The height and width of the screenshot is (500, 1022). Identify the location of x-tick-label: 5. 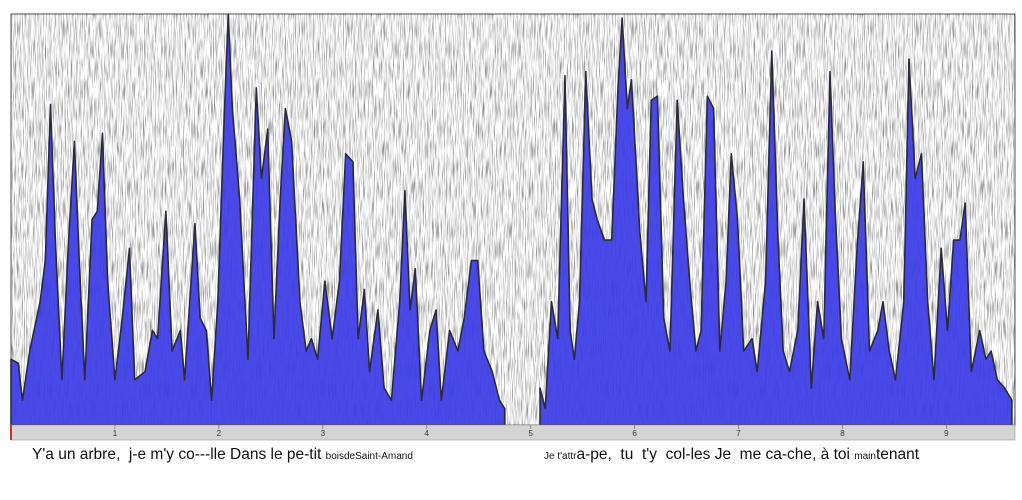
(530, 433).